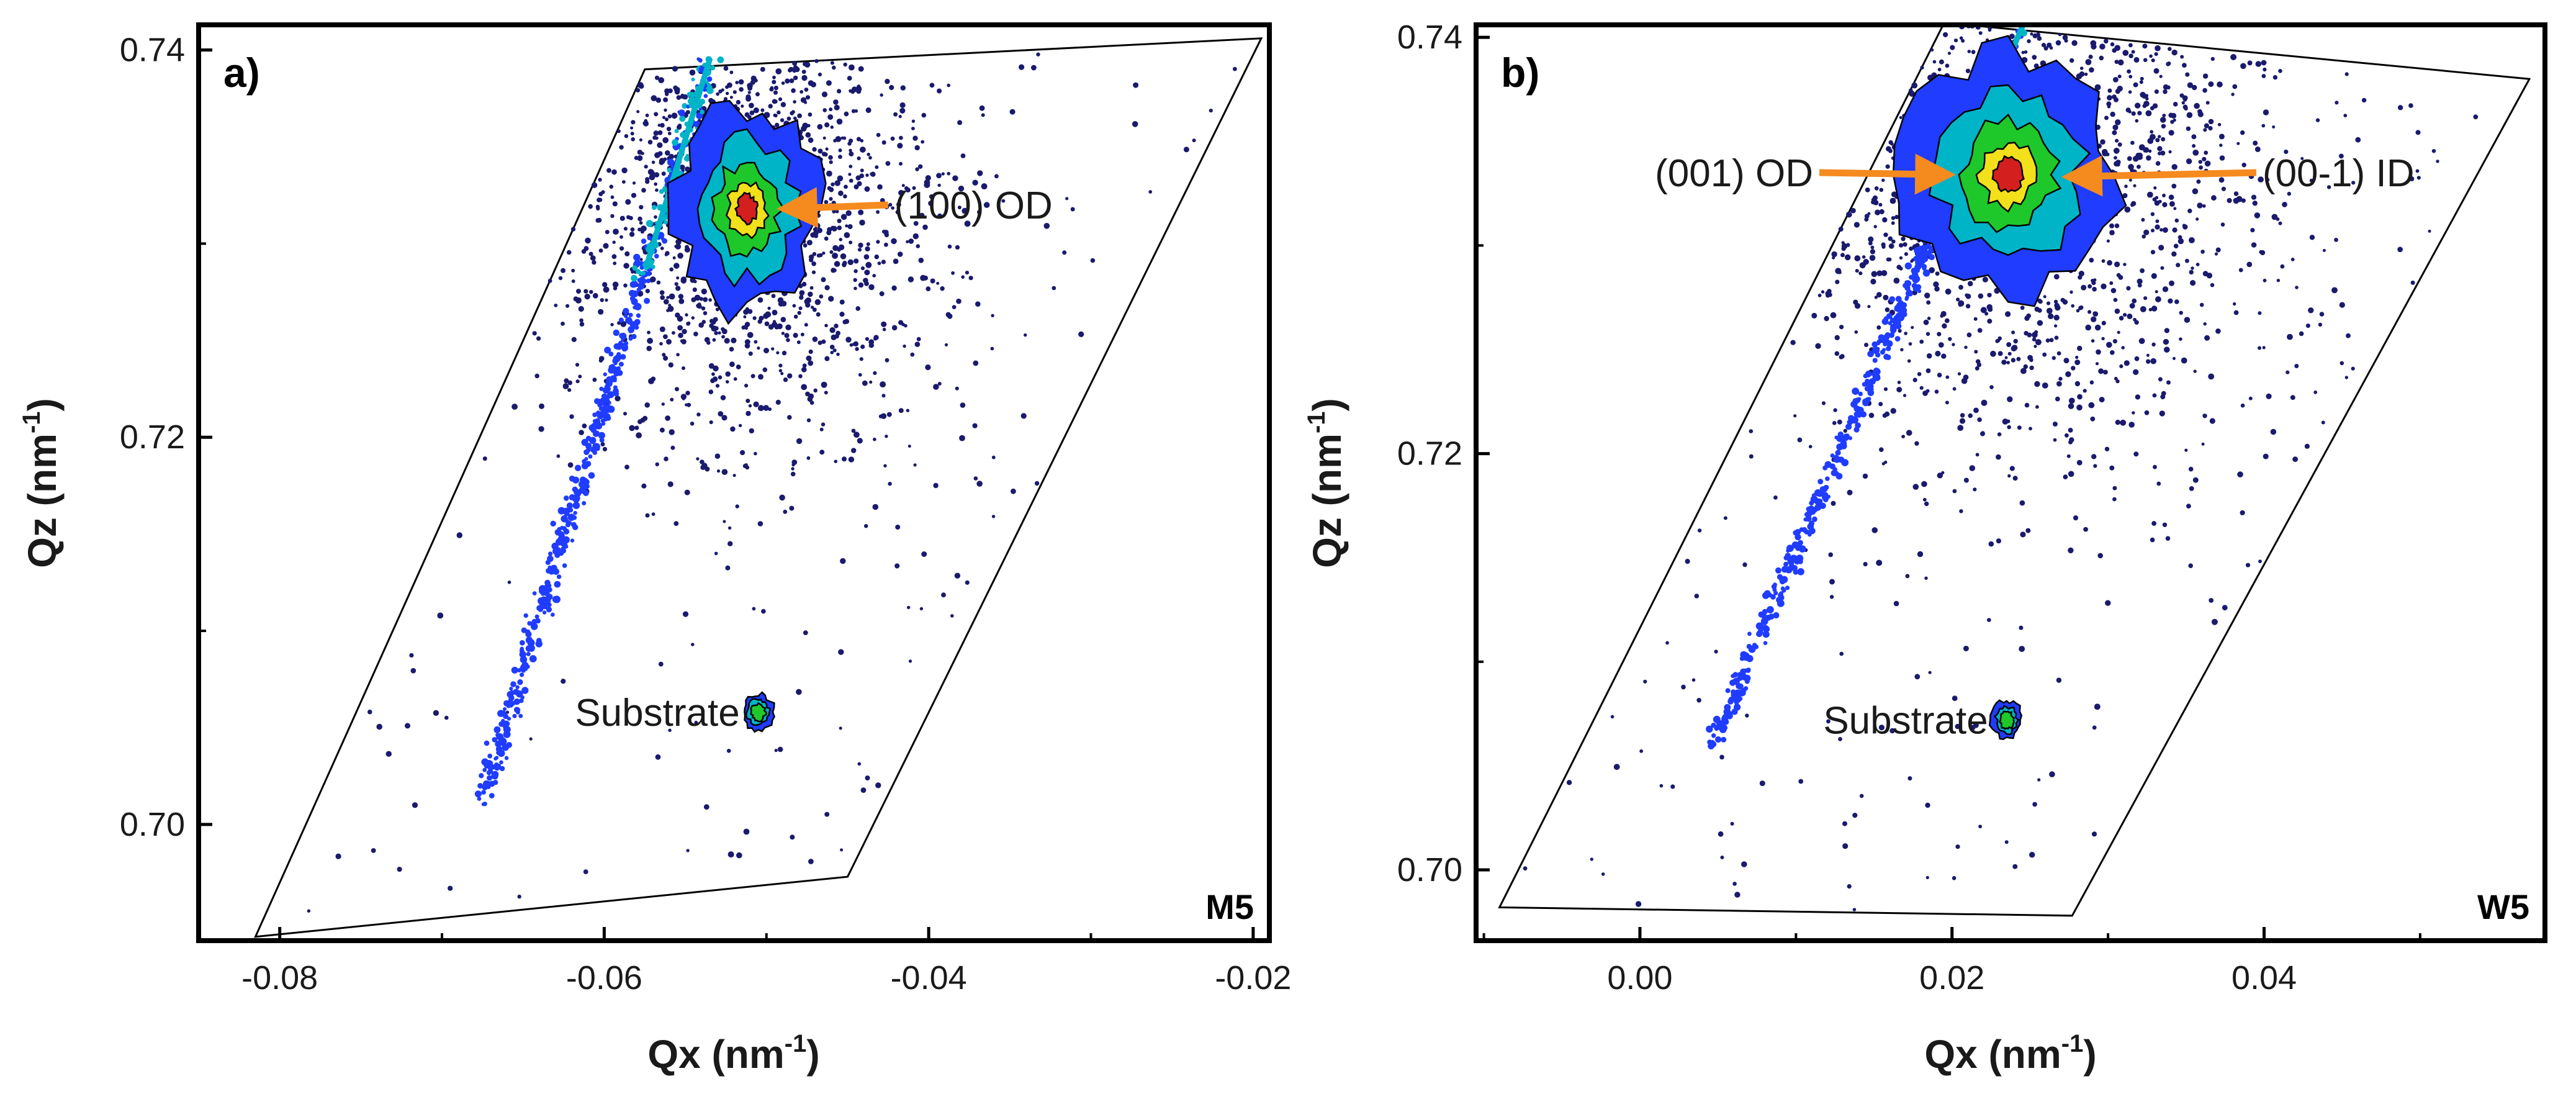 The width and height of the screenshot is (2576, 1094). Describe the element at coordinates (2503, 906) in the screenshot. I see `sample-tag: W5` at that location.